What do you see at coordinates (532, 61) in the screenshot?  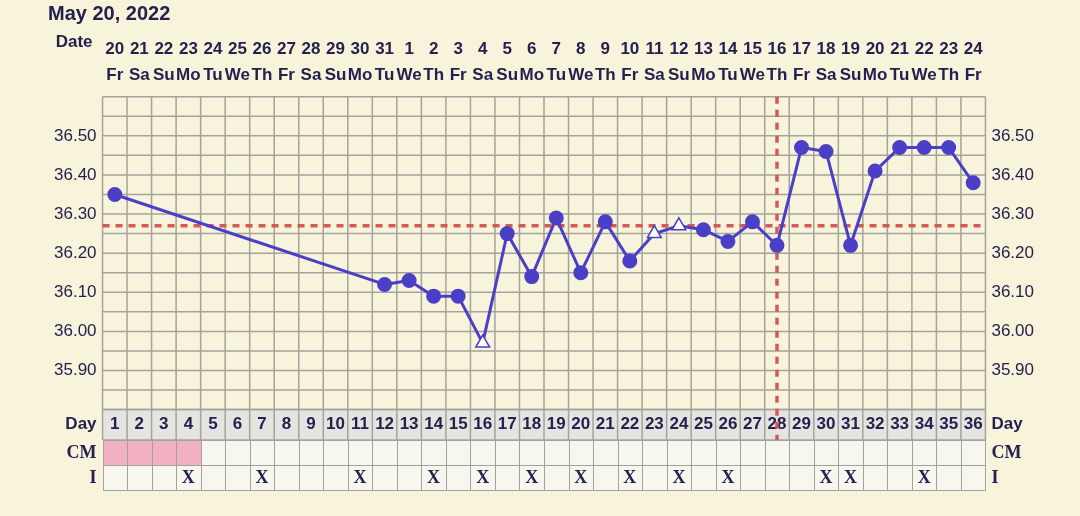 I see `x2-tick-label: 6 Mo` at bounding box center [532, 61].